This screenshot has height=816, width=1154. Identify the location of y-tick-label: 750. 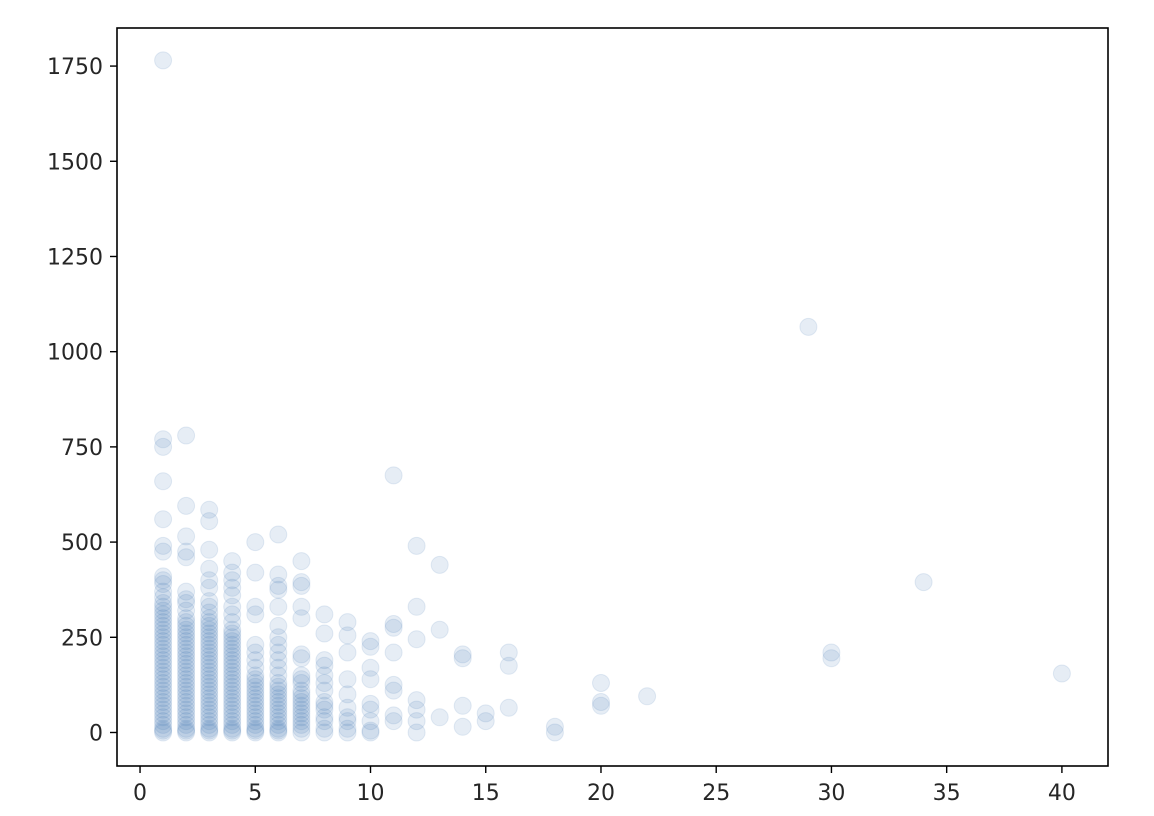
(82, 448).